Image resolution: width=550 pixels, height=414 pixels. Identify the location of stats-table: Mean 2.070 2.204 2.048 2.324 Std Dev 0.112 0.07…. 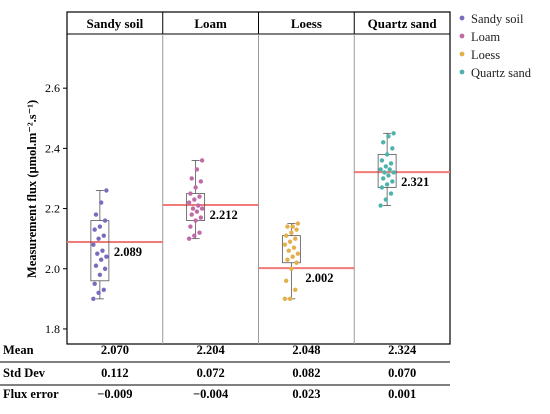
(225, 372).